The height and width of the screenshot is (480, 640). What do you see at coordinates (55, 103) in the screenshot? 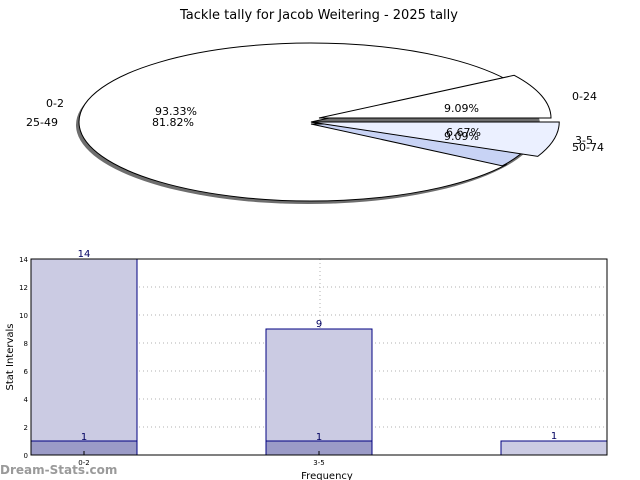
I see `pie-slice-label: 0-2` at bounding box center [55, 103].